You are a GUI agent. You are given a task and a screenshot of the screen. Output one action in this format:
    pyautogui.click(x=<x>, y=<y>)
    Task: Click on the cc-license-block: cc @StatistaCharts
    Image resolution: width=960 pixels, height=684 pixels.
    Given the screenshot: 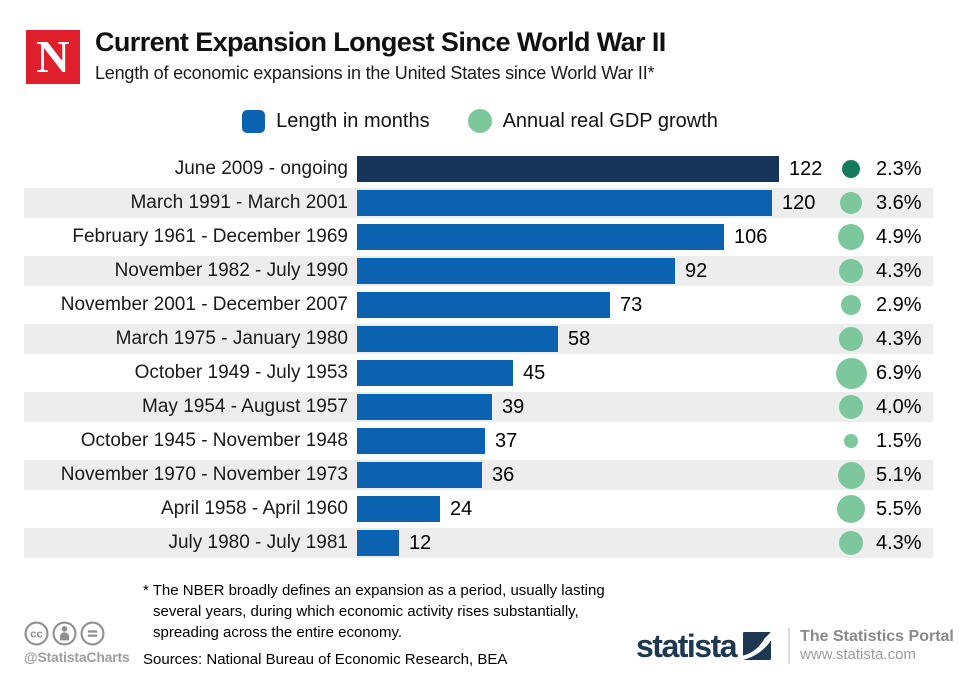 What is the action you would take?
    pyautogui.click(x=84, y=643)
    